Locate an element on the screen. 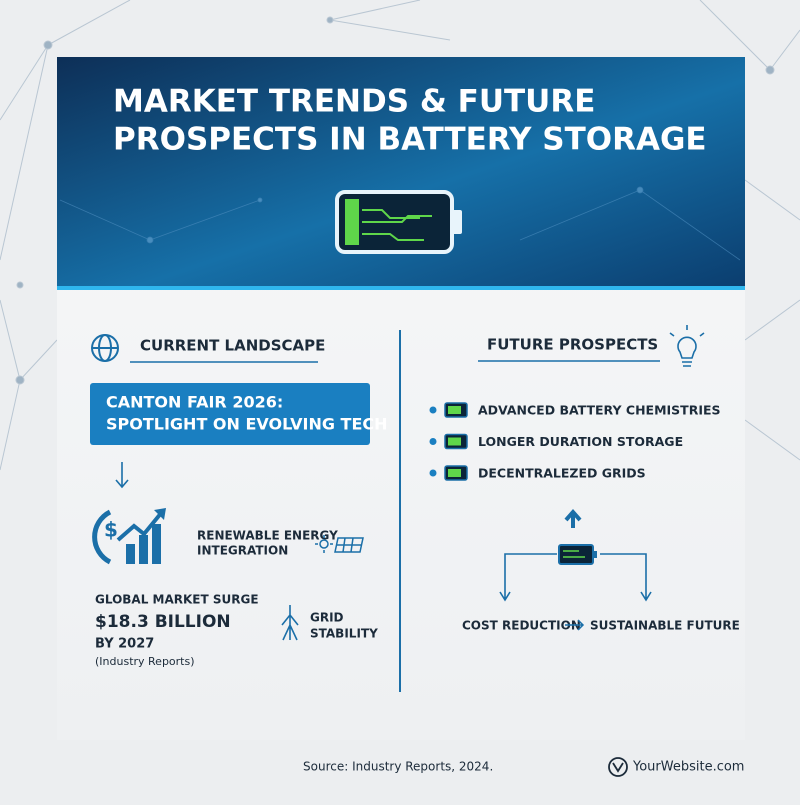  market-source: (Industry Reports) is located at coordinates (145, 661).